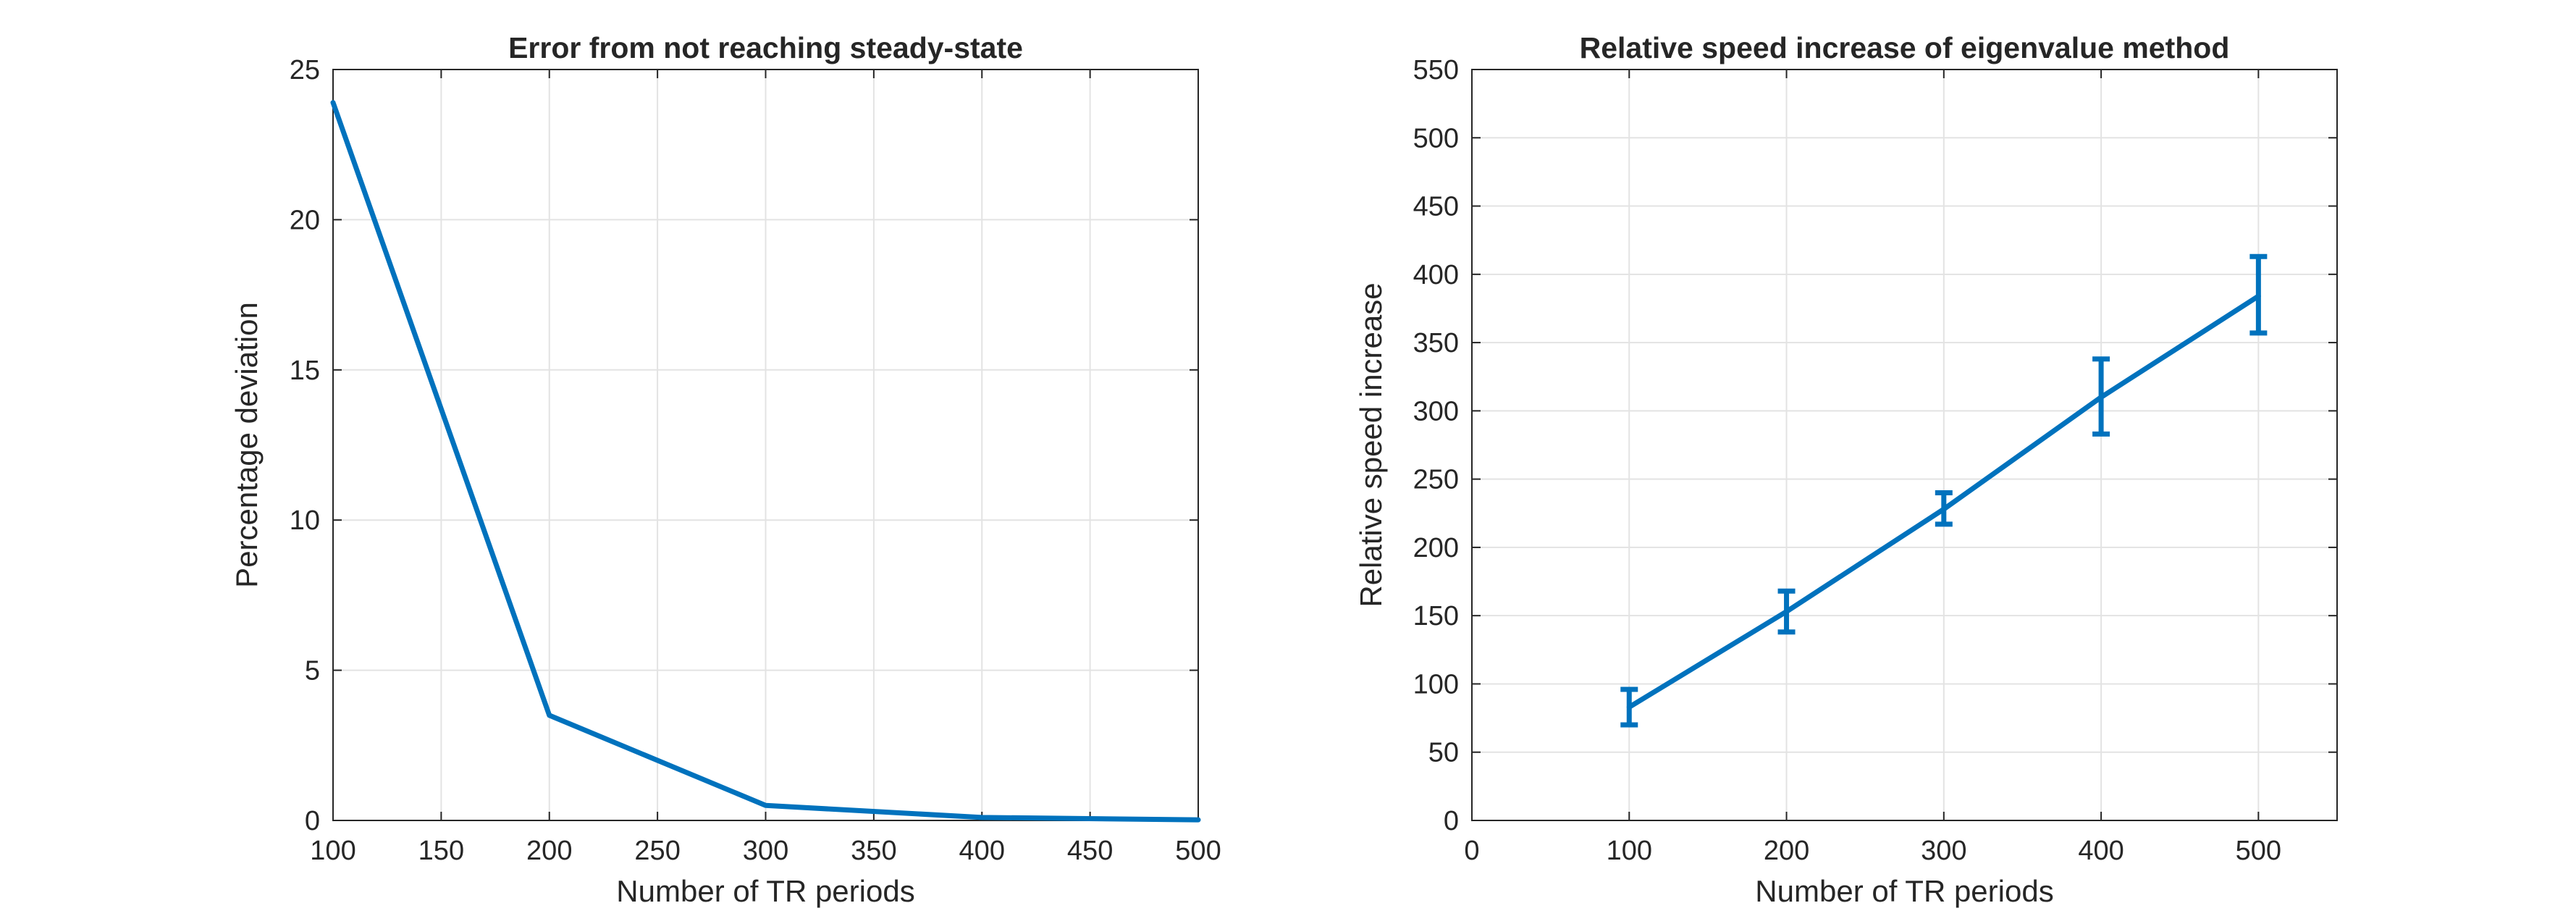 Image resolution: width=2576 pixels, height=924 pixels. I want to click on y-tick-label: 300, so click(1436, 411).